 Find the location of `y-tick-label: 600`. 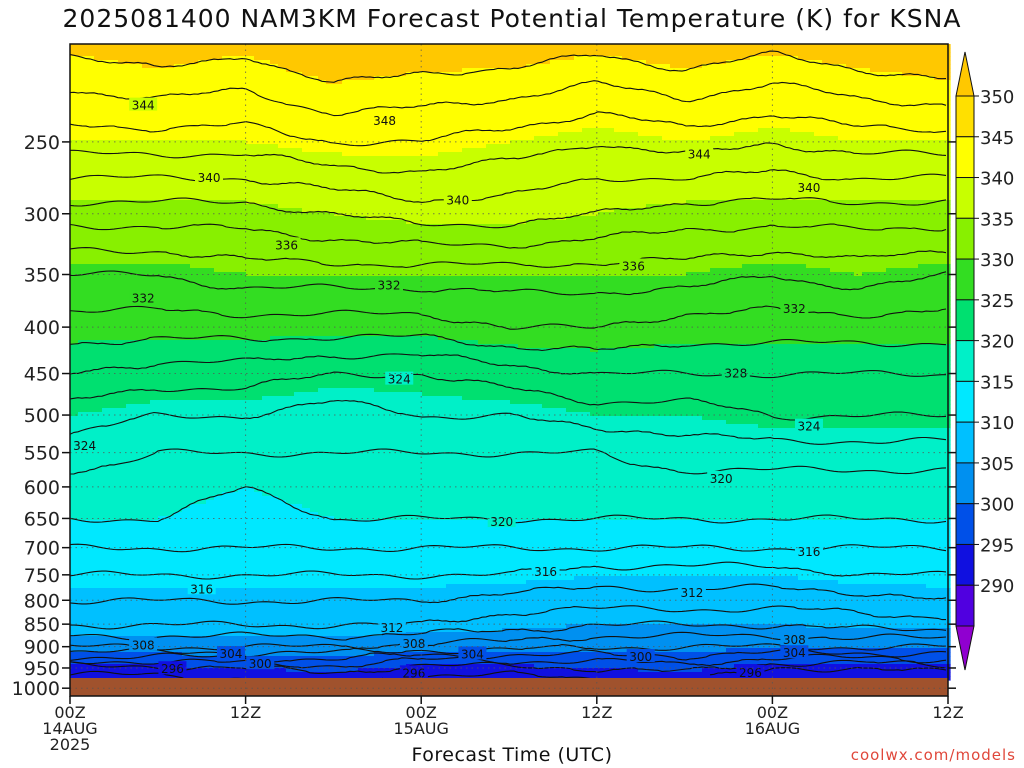

y-tick-label: 600 is located at coordinates (42, 488).